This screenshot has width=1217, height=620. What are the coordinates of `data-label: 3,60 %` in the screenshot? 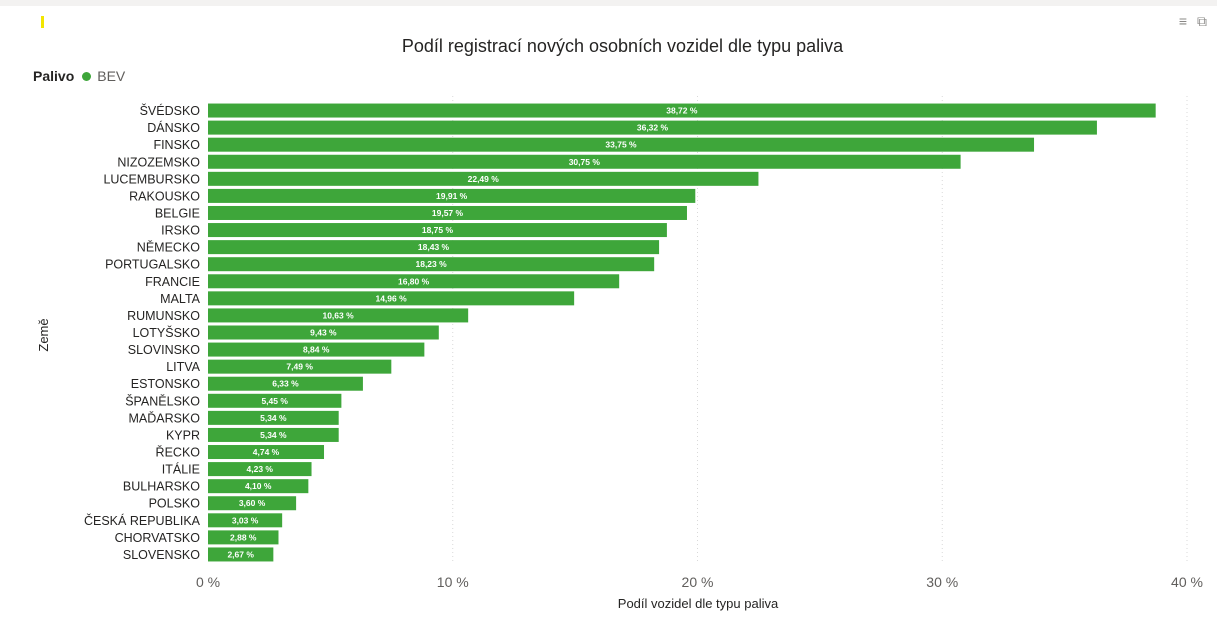 It's located at (252, 503).